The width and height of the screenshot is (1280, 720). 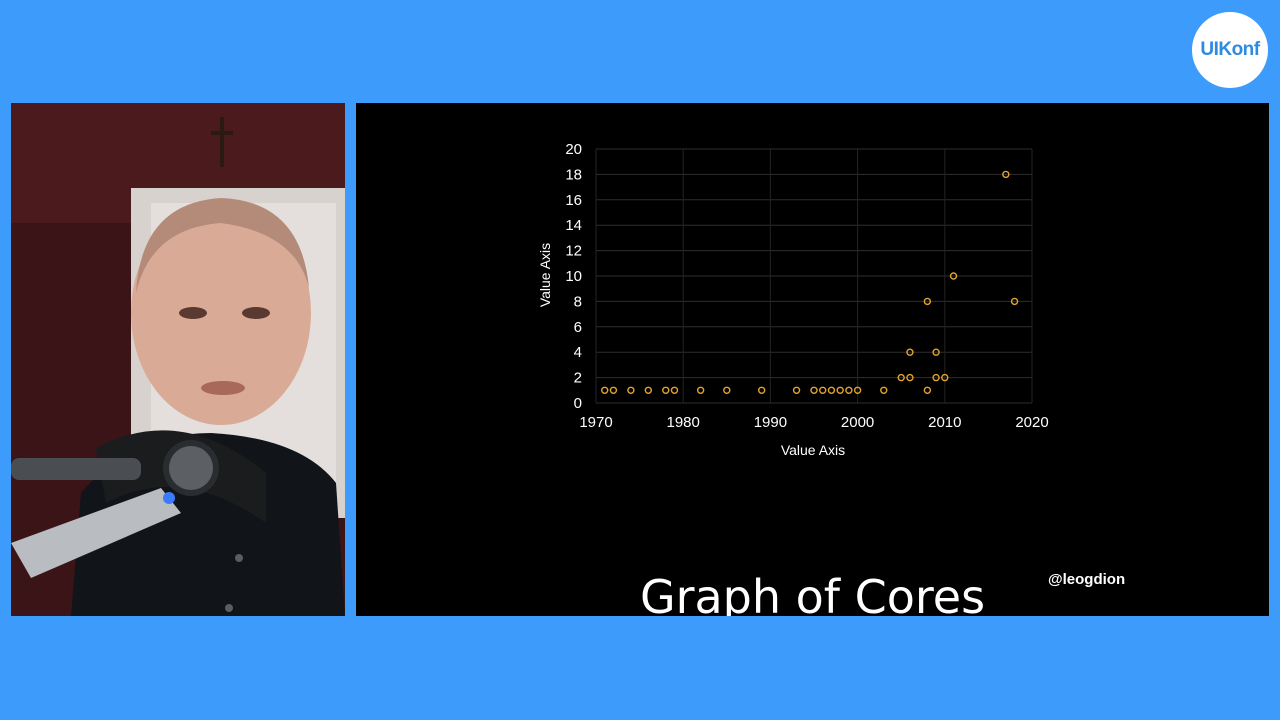 What do you see at coordinates (545, 275) in the screenshot?
I see `y-axis-label: Value Axis` at bounding box center [545, 275].